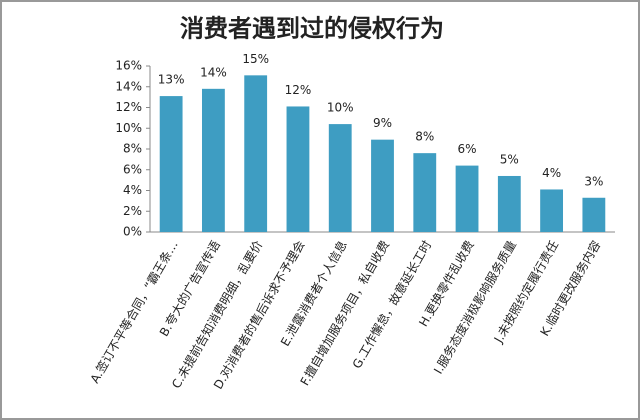 This screenshot has height=420, width=640. I want to click on y-tick-label: 2%, so click(132, 211).